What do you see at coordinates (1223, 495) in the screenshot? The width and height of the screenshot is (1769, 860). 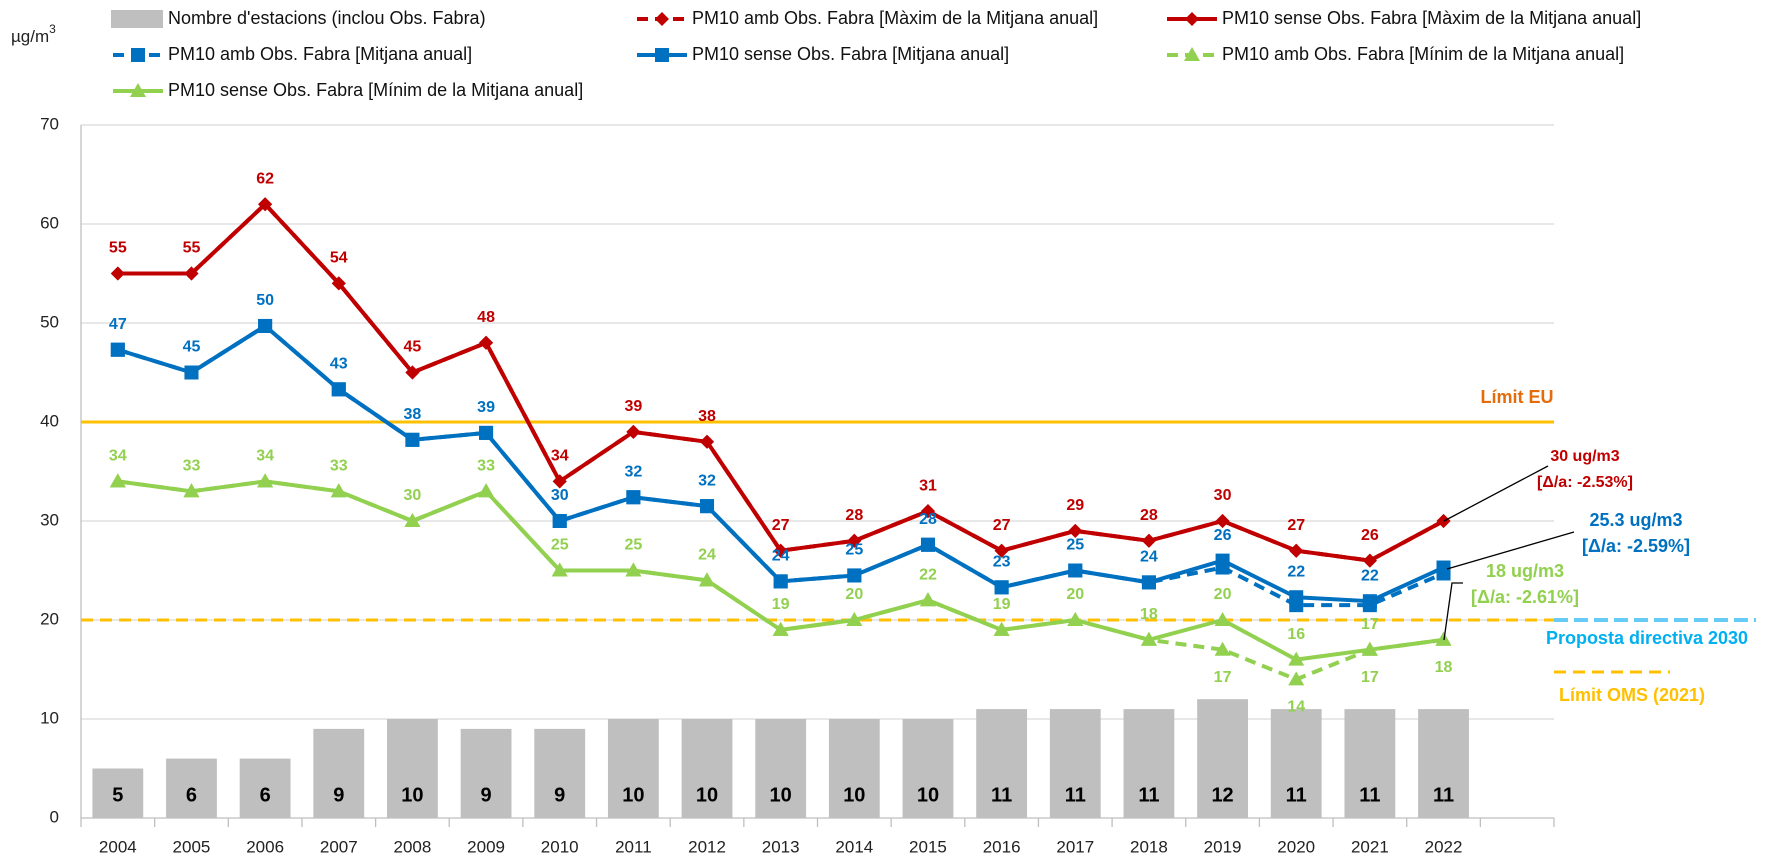 I see `data-label: 30` at bounding box center [1223, 495].